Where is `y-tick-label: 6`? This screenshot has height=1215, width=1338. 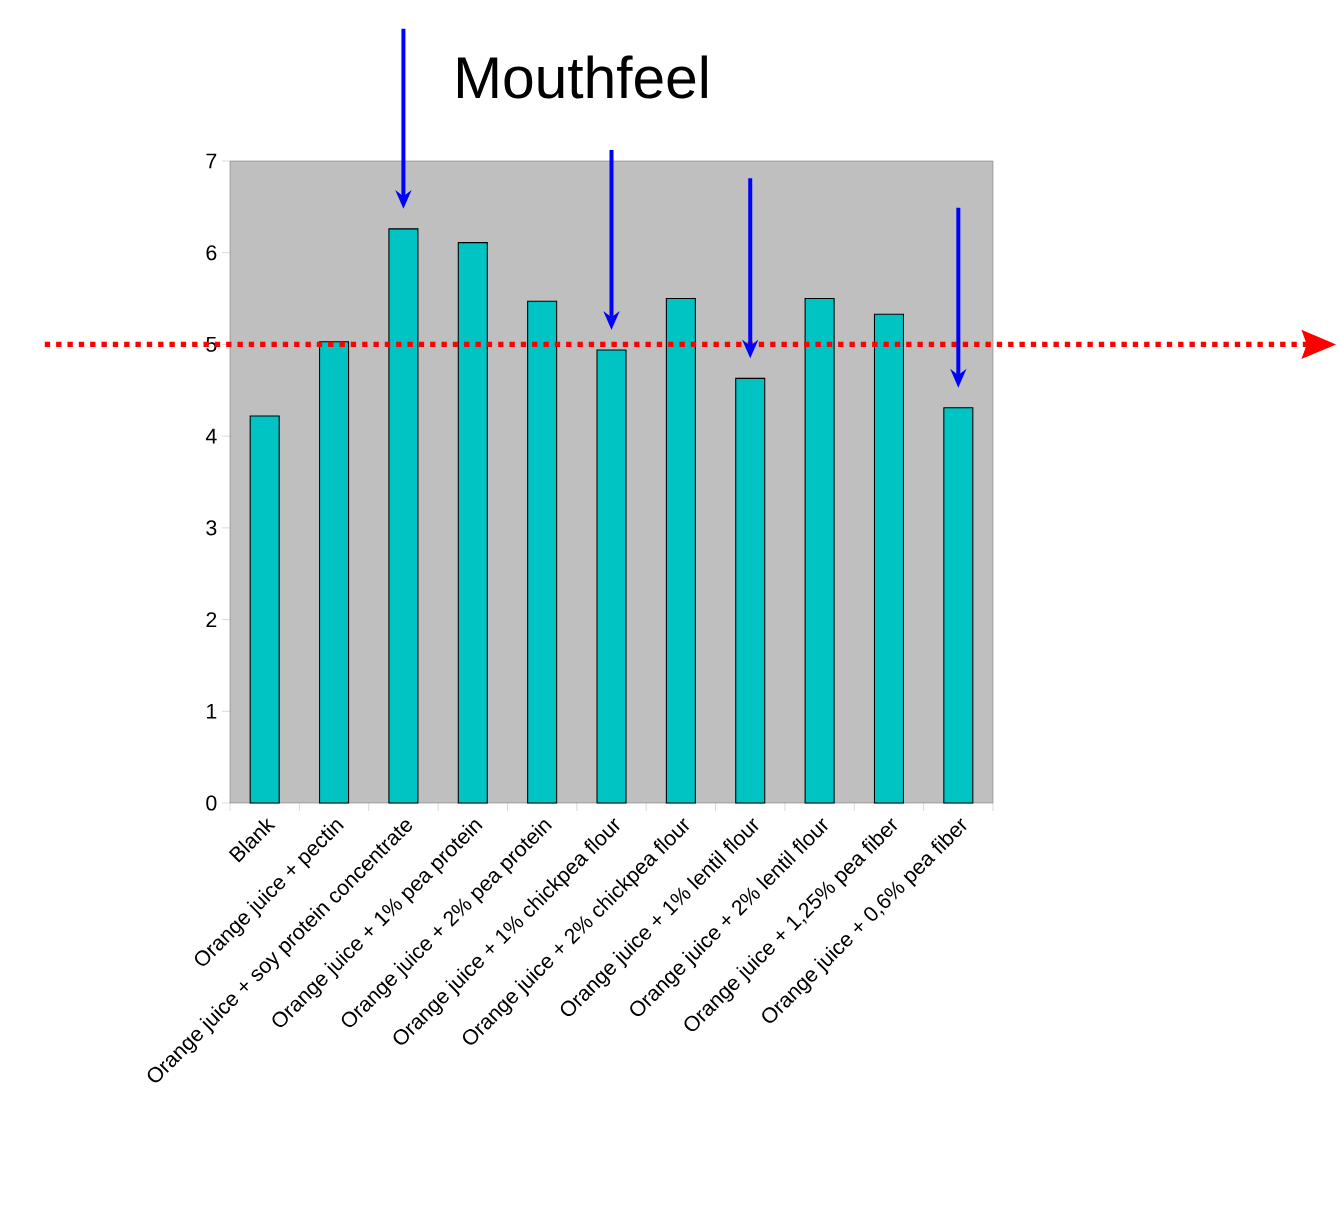
y-tick-label: 6 is located at coordinates (211, 253).